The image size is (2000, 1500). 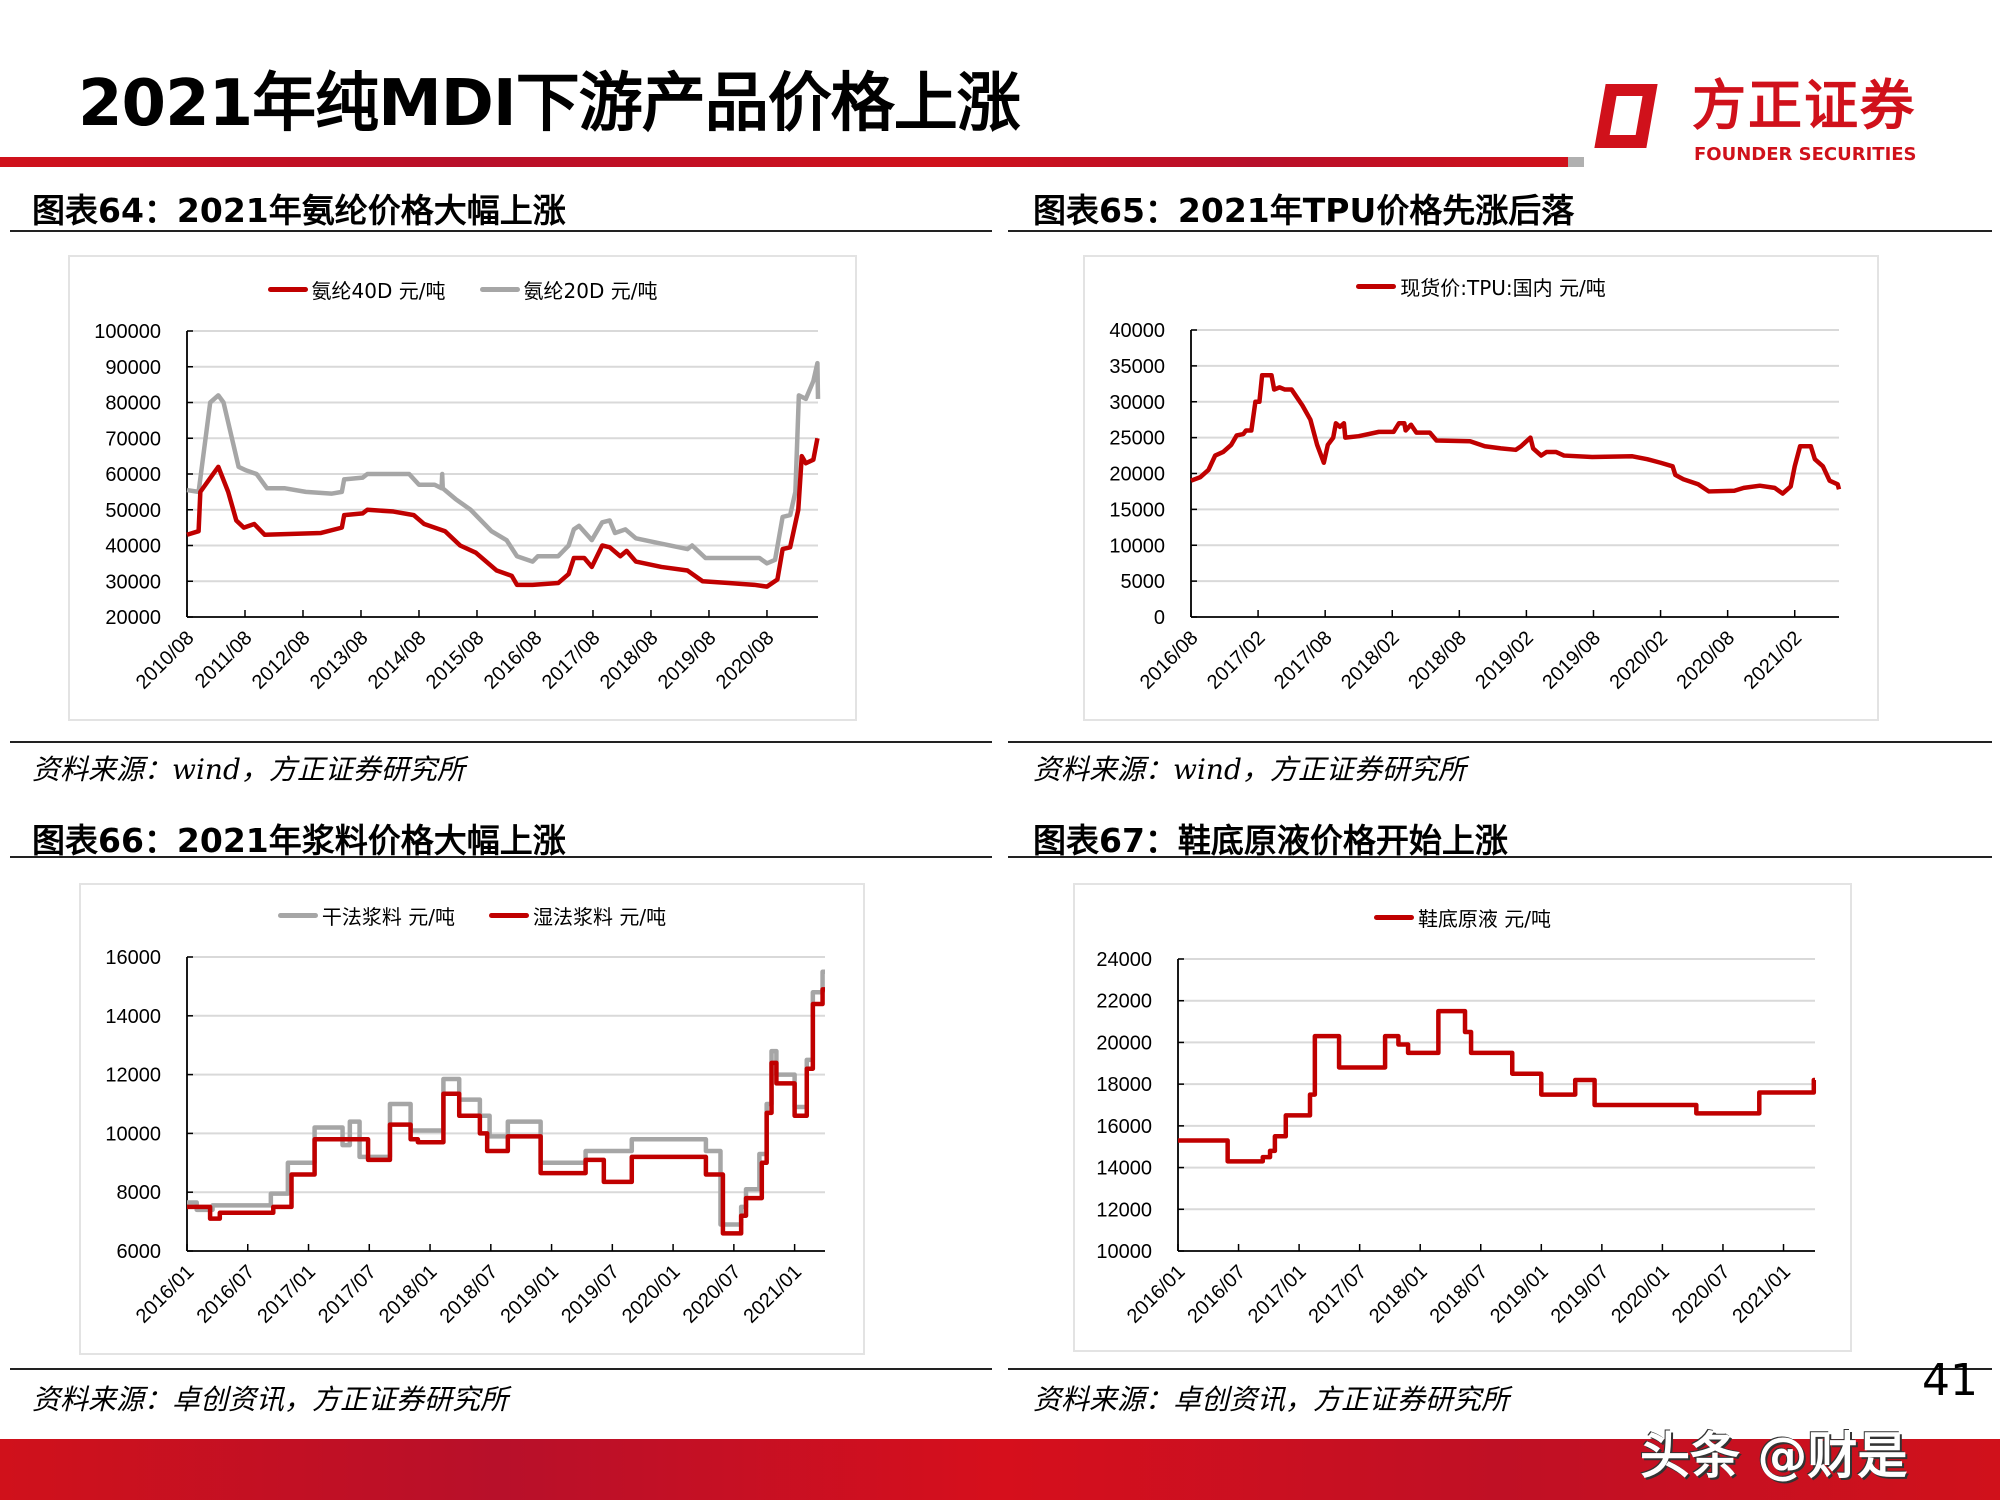 What do you see at coordinates (165, 1294) in the screenshot?
I see `x-tick-label: 2016/01` at bounding box center [165, 1294].